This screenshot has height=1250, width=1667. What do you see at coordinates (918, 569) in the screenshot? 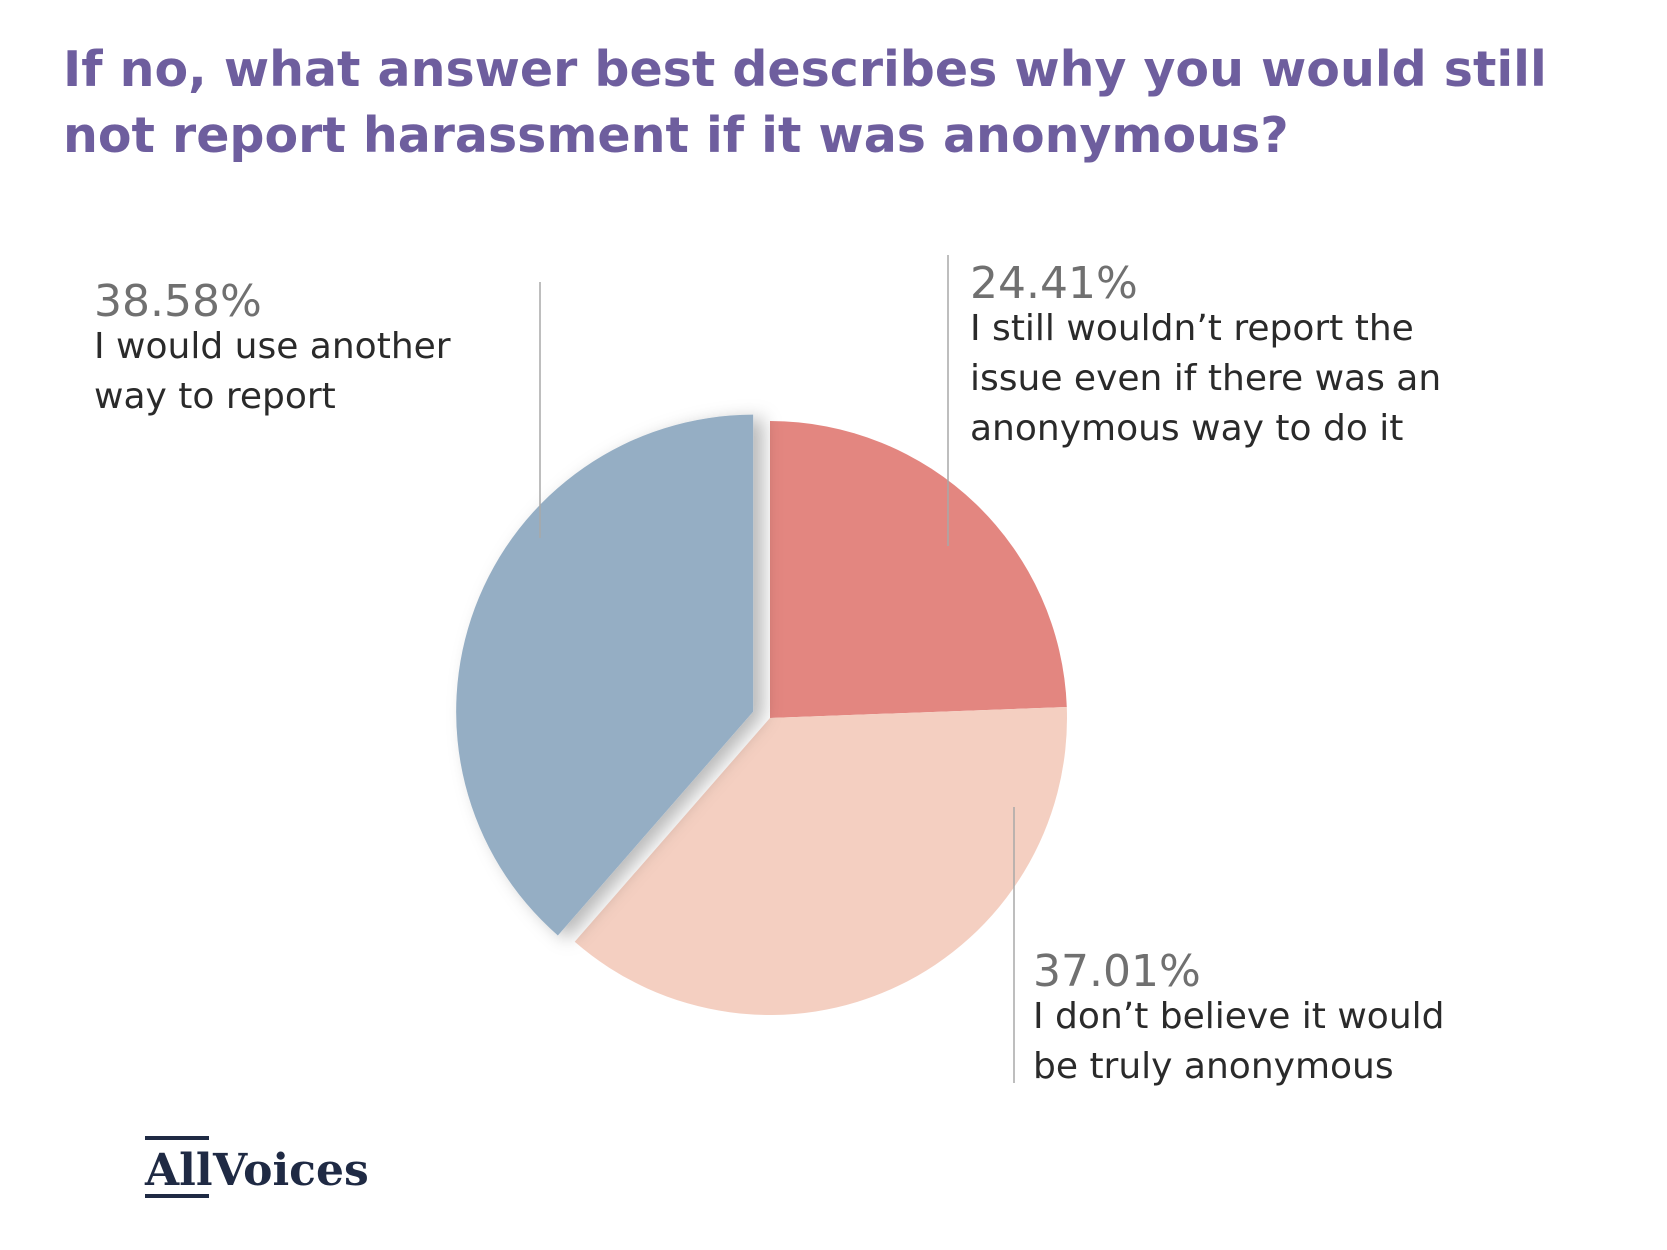
I see `pie-slice-still-wouldnt-report` at bounding box center [918, 569].